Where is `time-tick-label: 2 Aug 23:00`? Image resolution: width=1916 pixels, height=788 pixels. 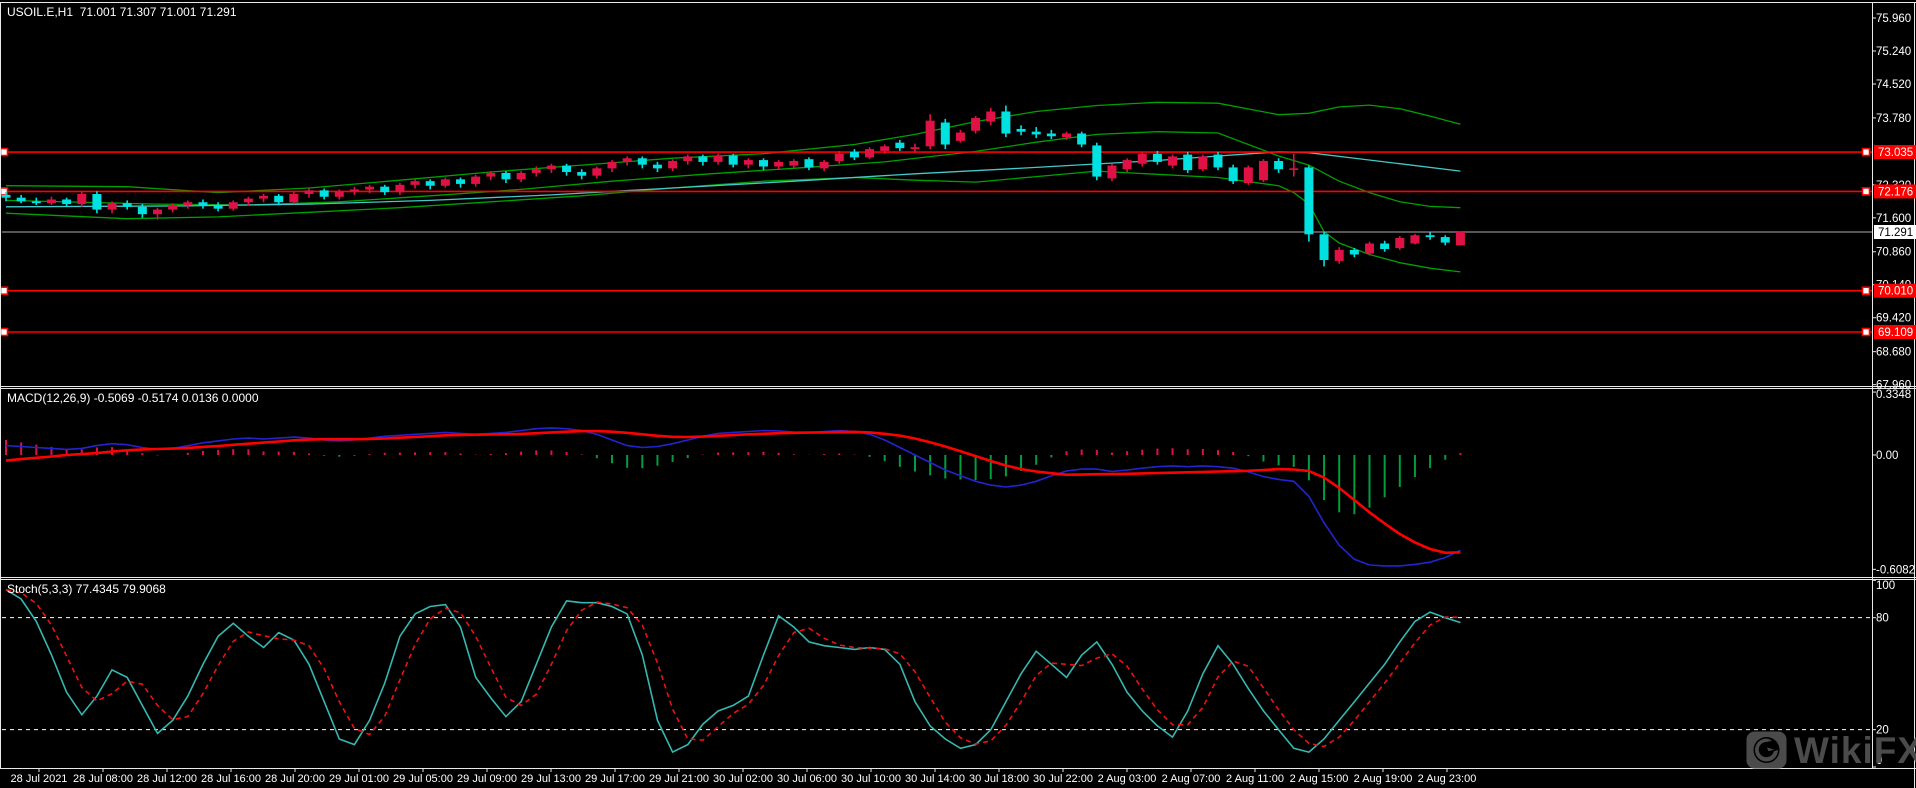 time-tick-label: 2 Aug 23:00 is located at coordinates (1447, 779).